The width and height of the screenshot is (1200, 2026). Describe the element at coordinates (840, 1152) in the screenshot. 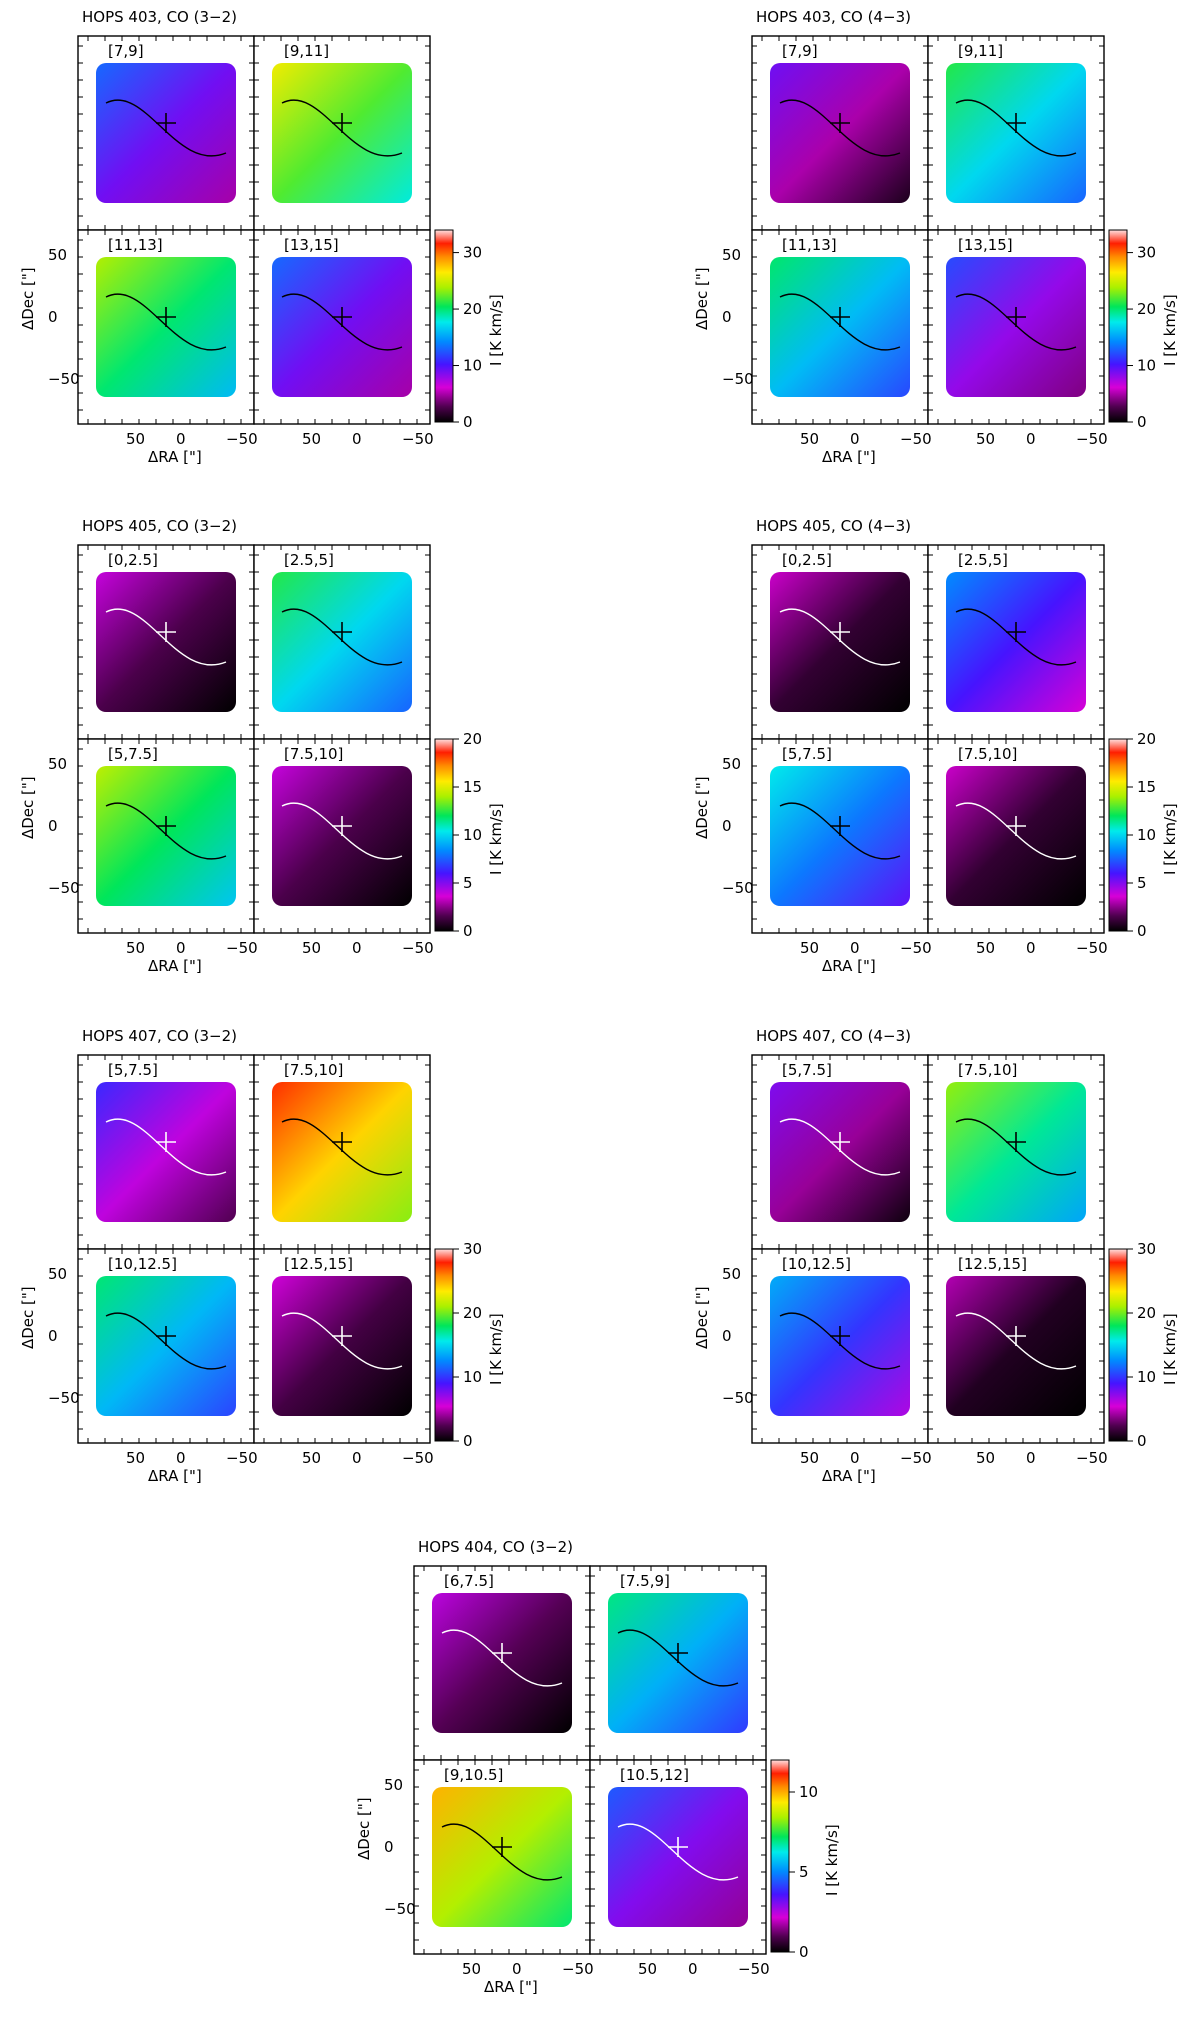

I see `panel-1: [5,7.5]` at that location.